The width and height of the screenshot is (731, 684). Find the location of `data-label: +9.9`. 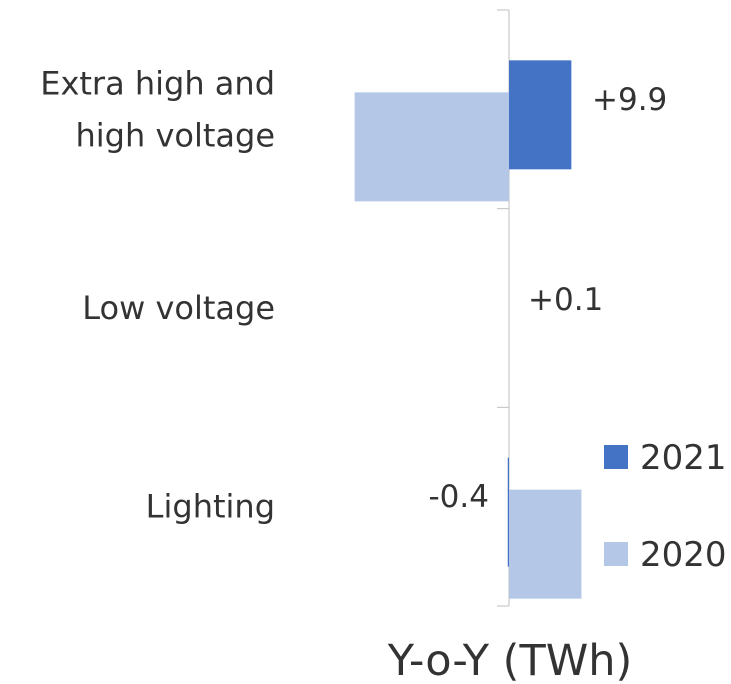

data-label: +9.9 is located at coordinates (629, 100).